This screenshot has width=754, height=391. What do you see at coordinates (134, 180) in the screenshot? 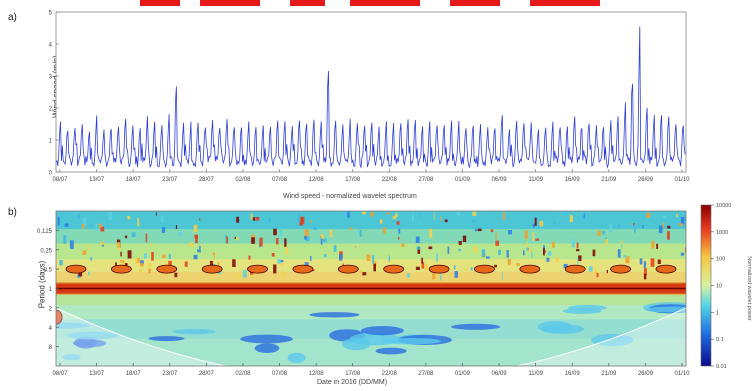
I see `x-tick-label-a: 18/07` at bounding box center [134, 180].